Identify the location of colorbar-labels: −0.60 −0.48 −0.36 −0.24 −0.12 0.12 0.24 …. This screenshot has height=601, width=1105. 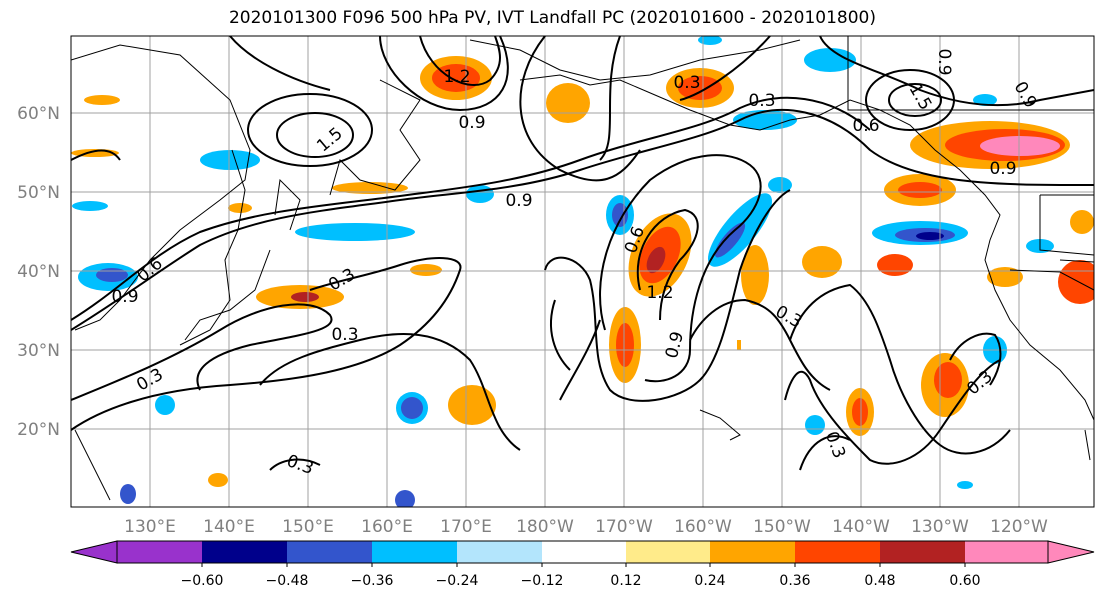
(581, 581).